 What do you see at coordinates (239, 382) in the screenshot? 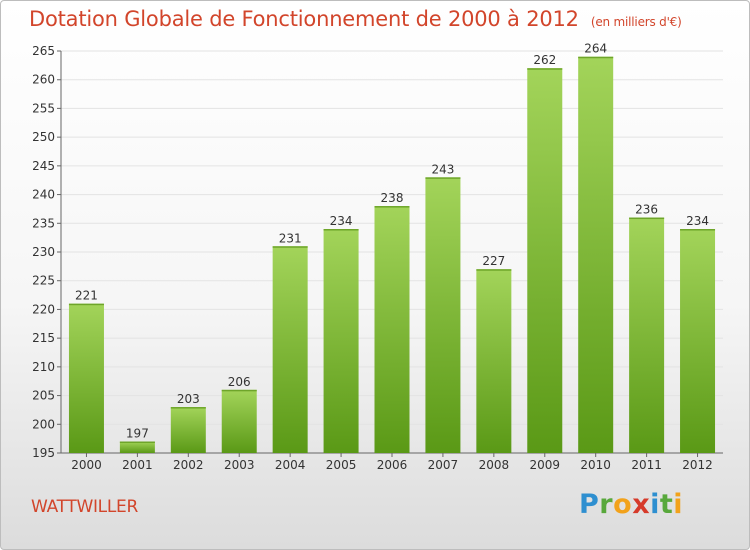
I see `bar-value-label: 206` at bounding box center [239, 382].